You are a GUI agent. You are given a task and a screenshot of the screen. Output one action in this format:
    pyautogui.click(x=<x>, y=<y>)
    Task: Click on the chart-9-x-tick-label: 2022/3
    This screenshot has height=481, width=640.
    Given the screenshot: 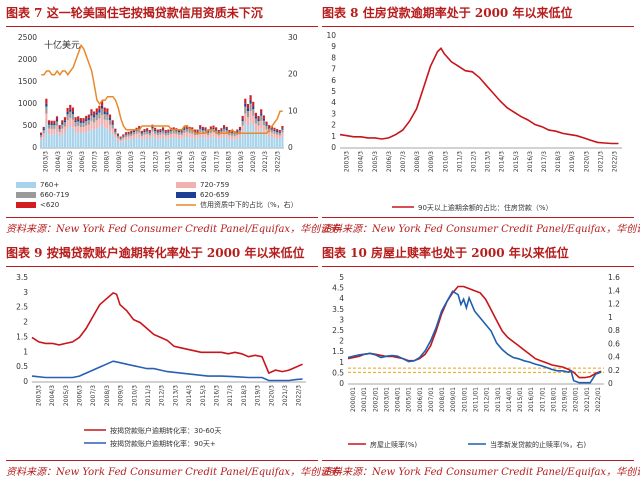 What is the action you would take?
    pyautogui.click(x=299, y=395)
    